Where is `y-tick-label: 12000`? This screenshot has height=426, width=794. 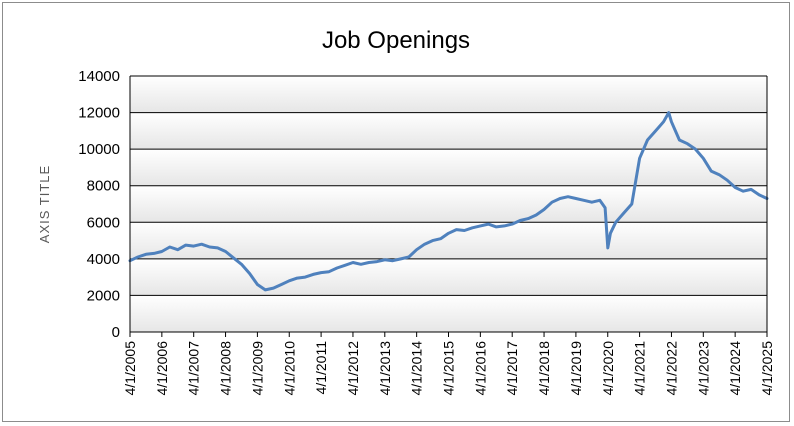 y-tick-label: 12000 is located at coordinates (99, 113).